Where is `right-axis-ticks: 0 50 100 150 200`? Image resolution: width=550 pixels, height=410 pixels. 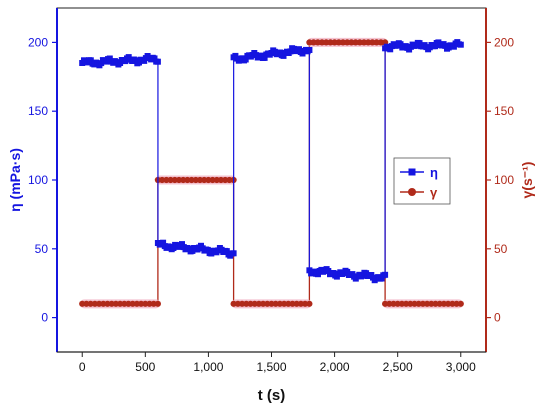 right-axis-ticks: 0 50 100 150 200 is located at coordinates (500, 180).